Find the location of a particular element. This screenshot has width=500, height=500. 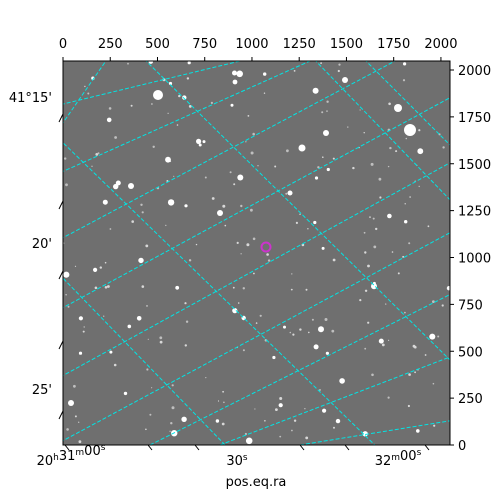

dec-tick-mark is located at coordinates (61, 118).